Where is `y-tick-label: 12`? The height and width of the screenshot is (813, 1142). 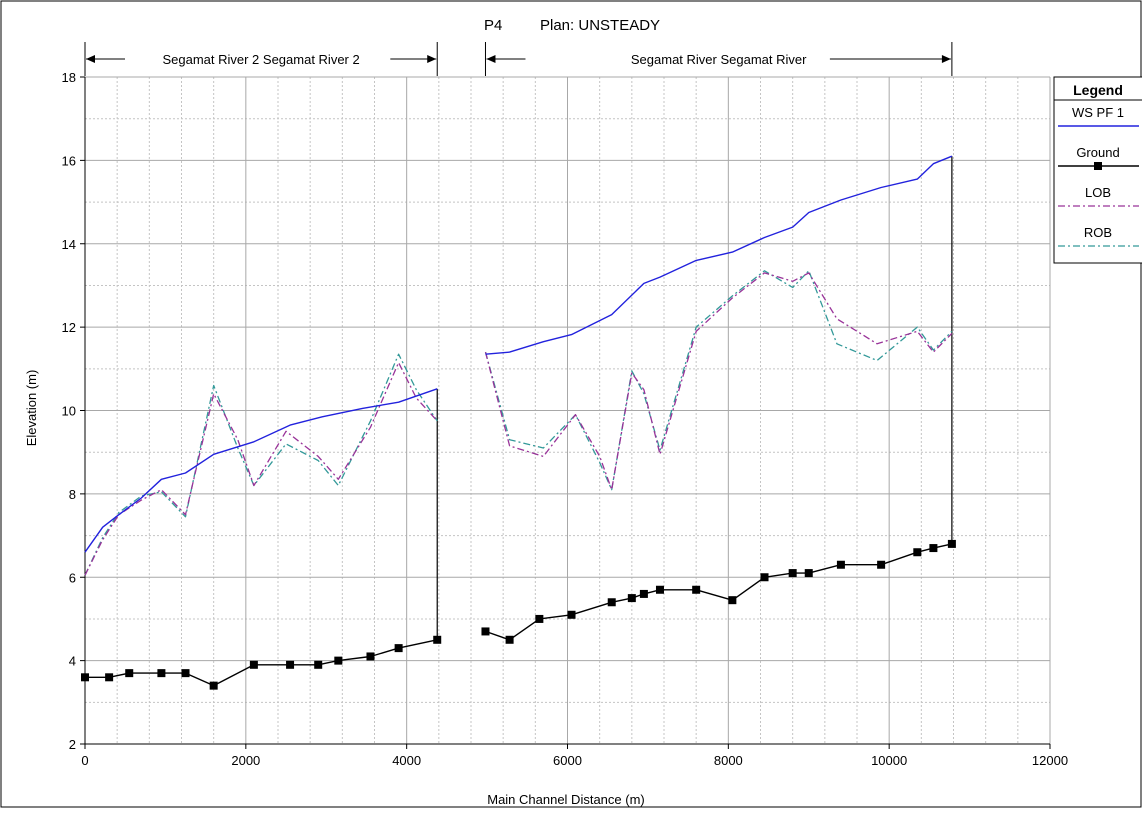 y-tick-label: 12 is located at coordinates (69, 327).